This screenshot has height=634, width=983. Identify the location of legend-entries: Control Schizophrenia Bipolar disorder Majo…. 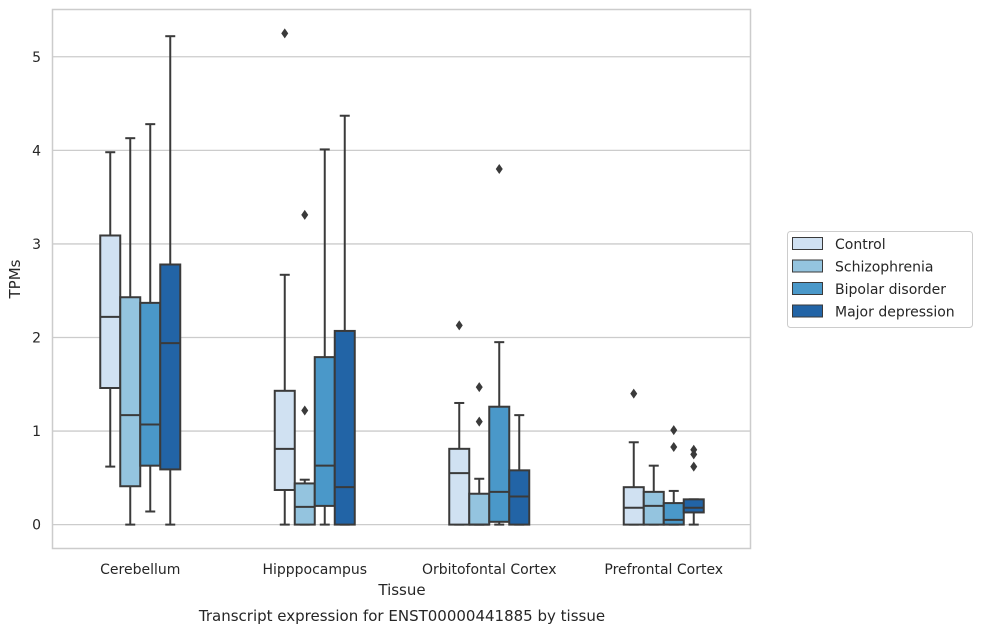
(873, 279).